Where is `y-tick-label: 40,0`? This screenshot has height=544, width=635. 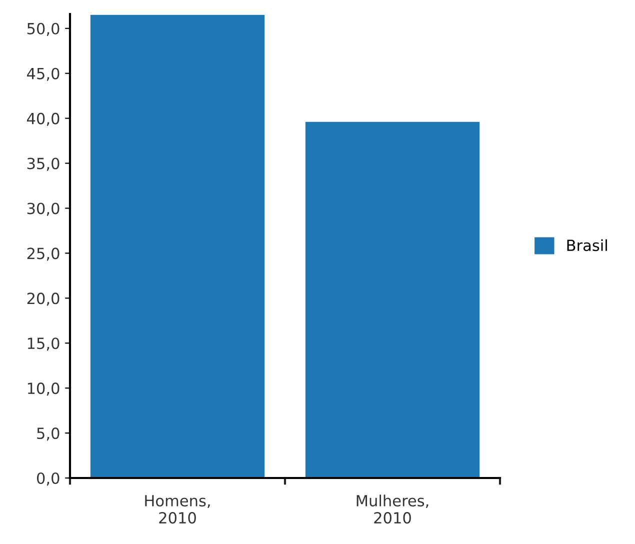
y-tick-label: 40,0 is located at coordinates (43, 119).